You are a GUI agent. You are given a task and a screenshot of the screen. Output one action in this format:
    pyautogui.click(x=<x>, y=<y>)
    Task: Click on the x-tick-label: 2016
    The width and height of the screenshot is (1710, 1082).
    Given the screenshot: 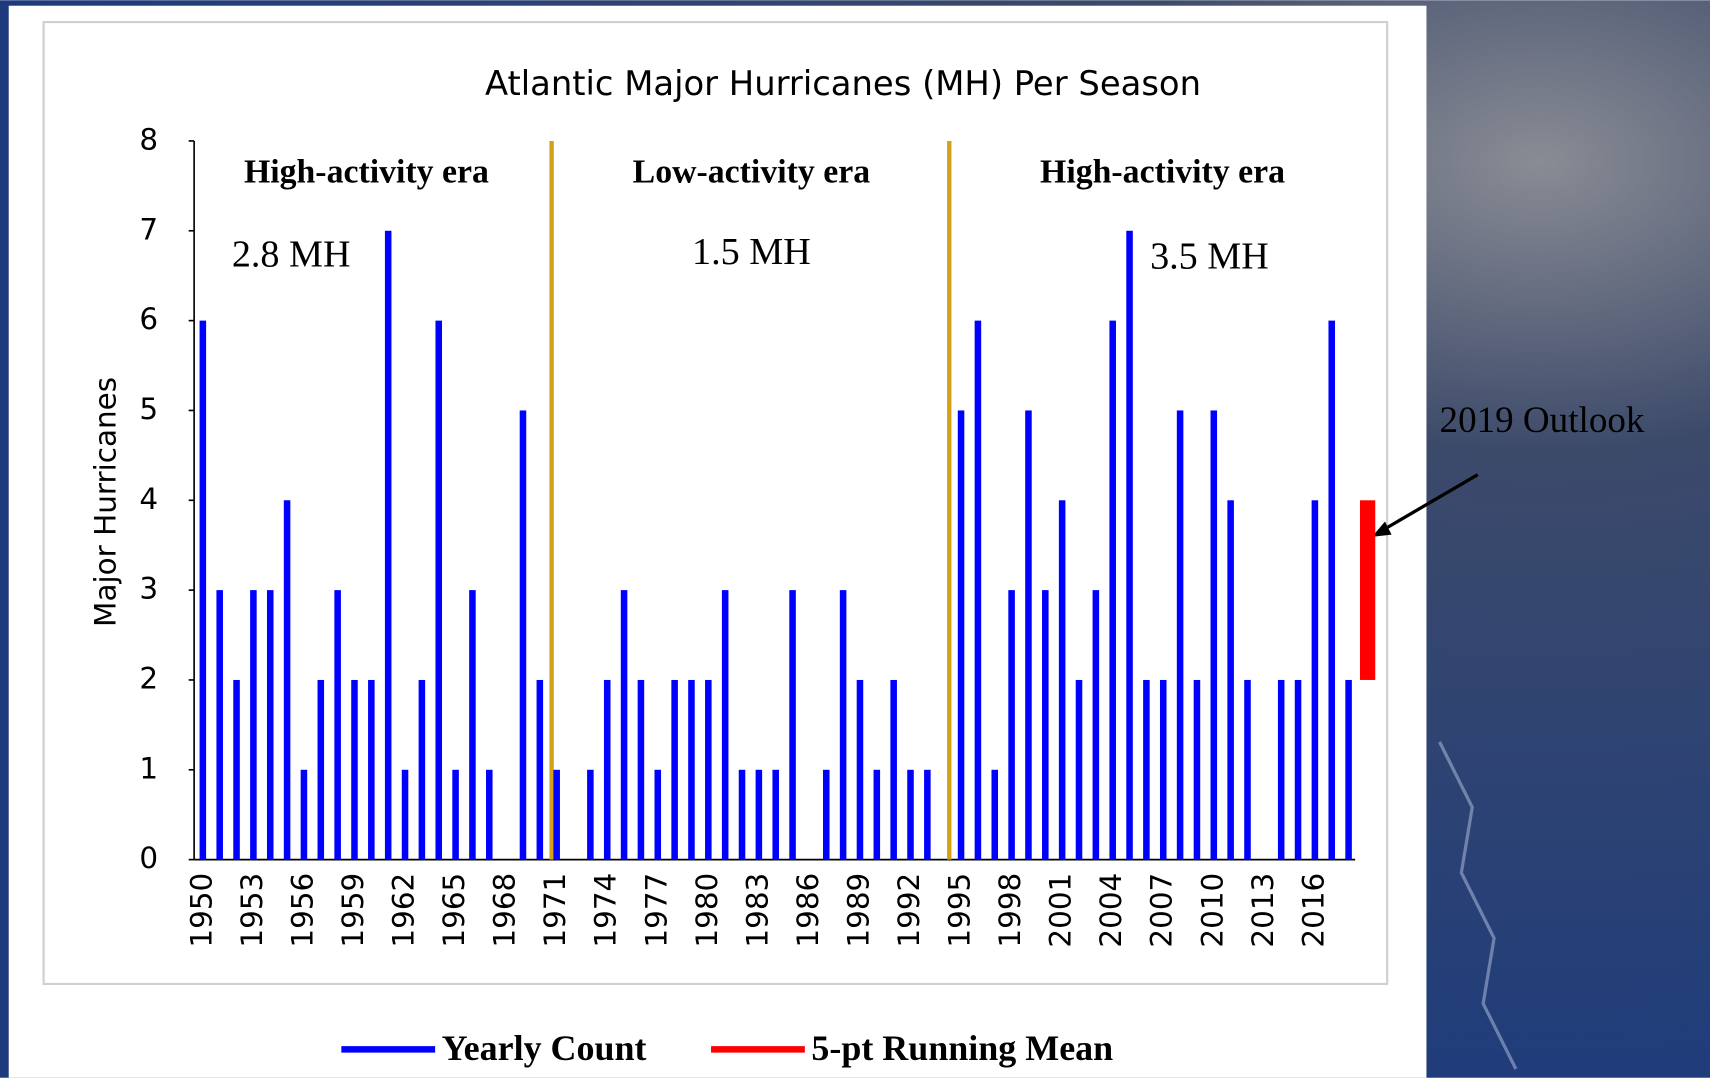 What is the action you would take?
    pyautogui.click(x=1313, y=910)
    